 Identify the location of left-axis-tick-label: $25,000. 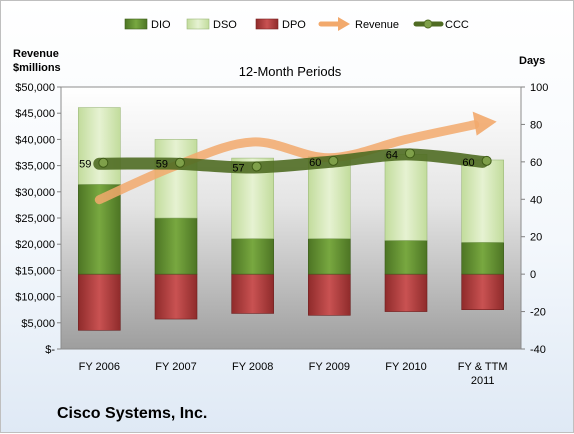
(35, 219).